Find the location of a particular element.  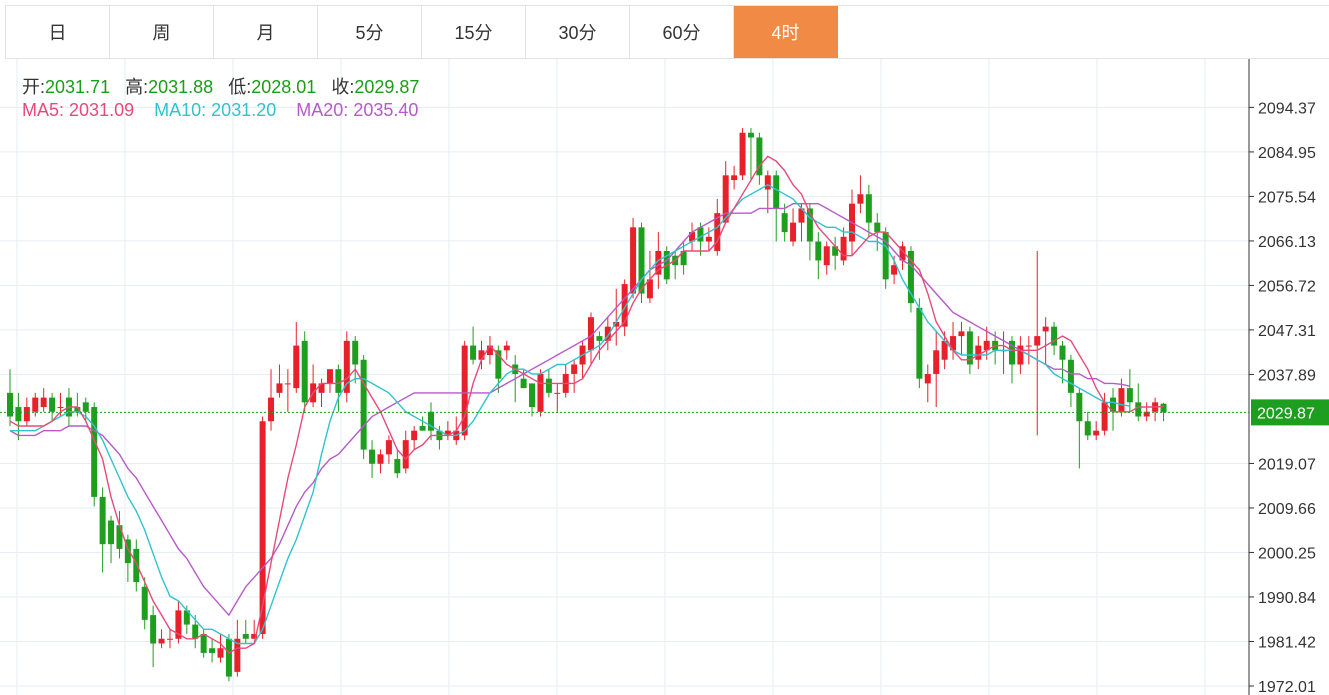

ma5-label: MA5: is located at coordinates (43, 110).